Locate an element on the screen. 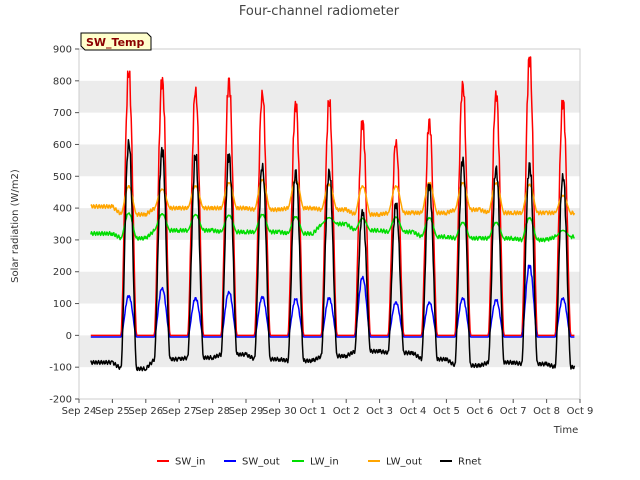  y-tick-label: 900 is located at coordinates (62, 50).